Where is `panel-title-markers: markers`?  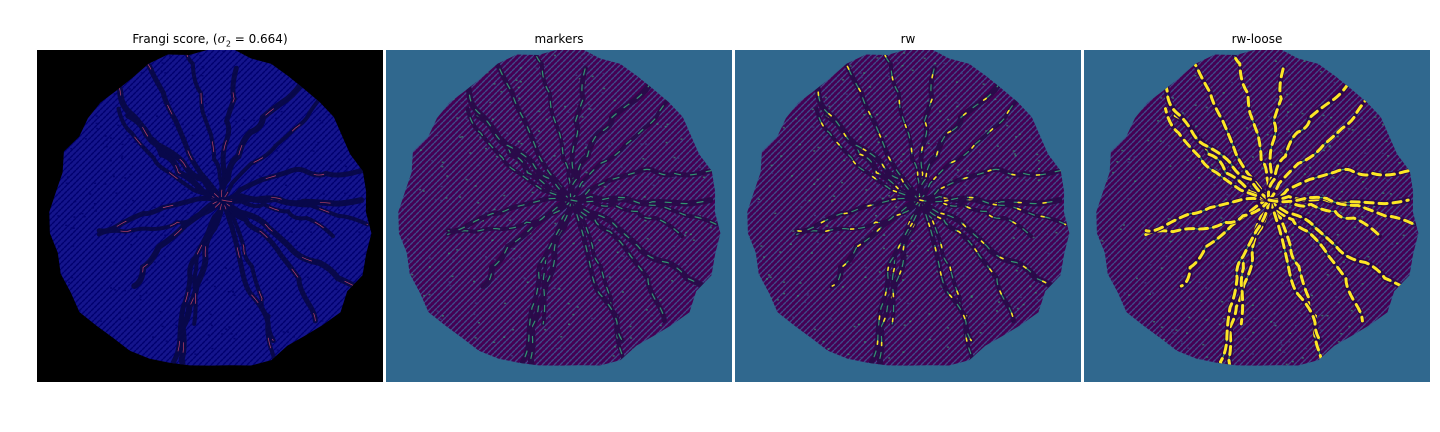
panel-title-markers: markers is located at coordinates (559, 39).